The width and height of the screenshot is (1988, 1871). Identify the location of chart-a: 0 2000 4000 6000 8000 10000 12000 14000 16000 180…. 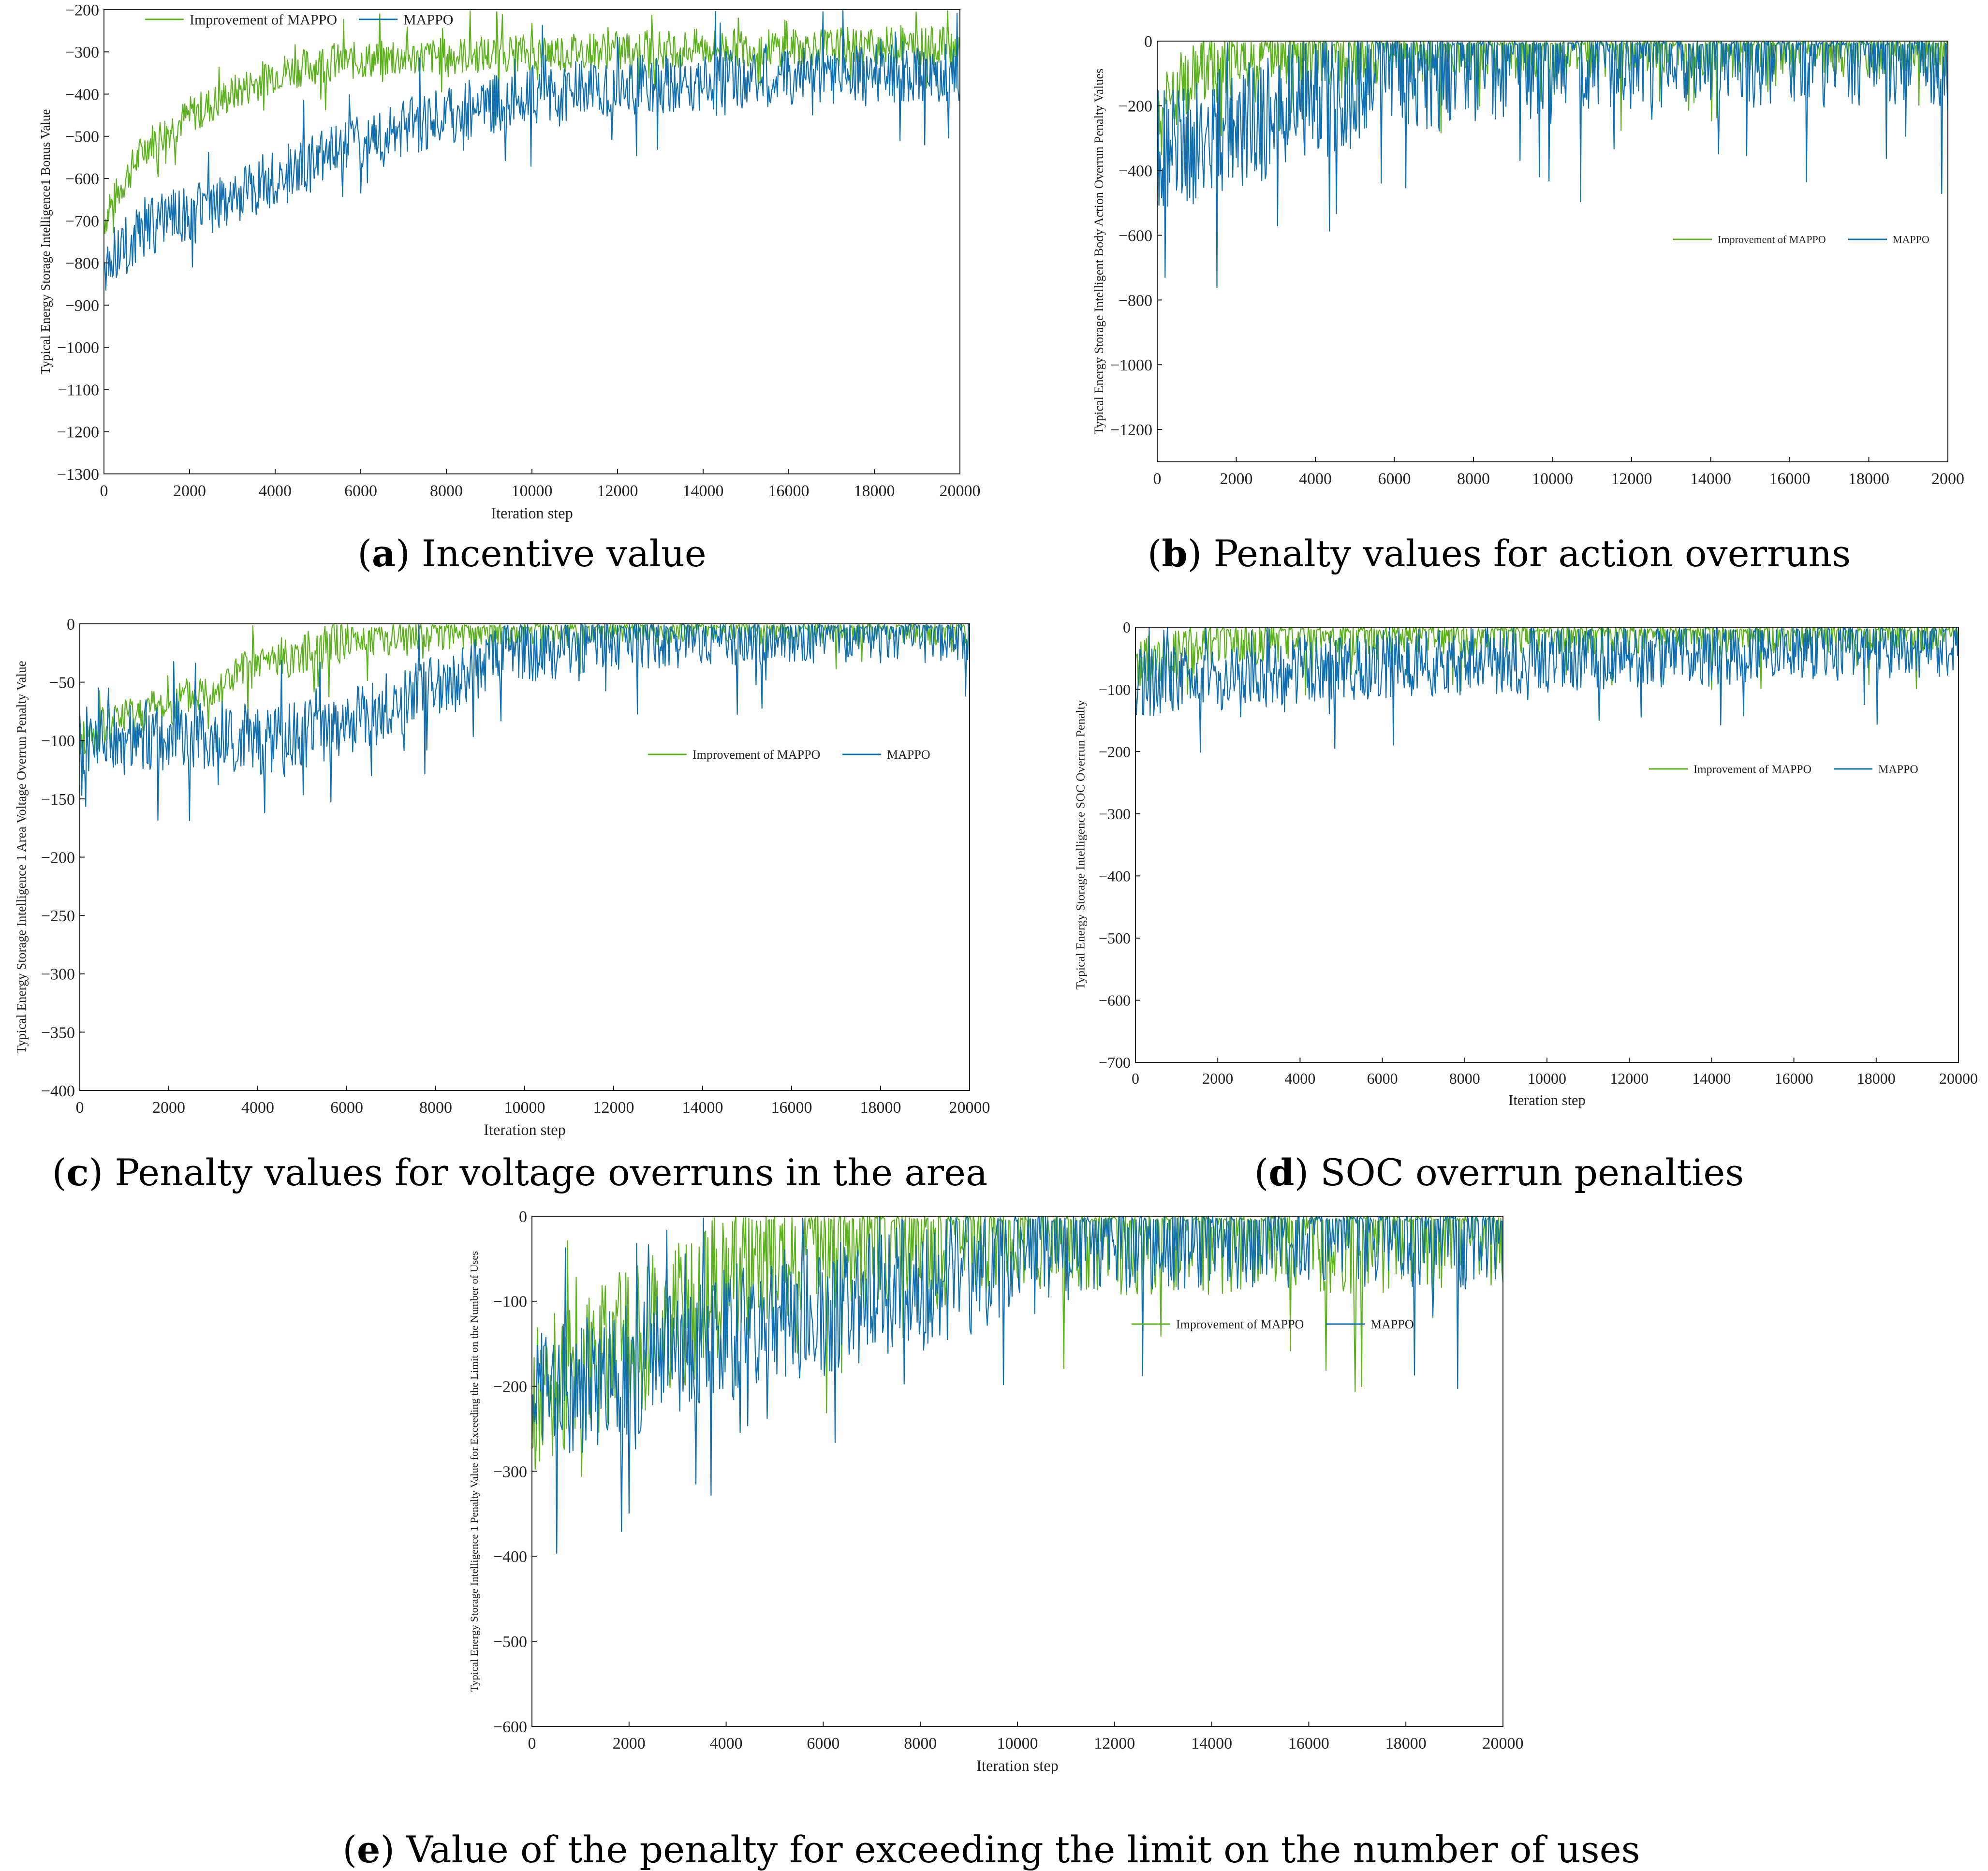
(510, 261).